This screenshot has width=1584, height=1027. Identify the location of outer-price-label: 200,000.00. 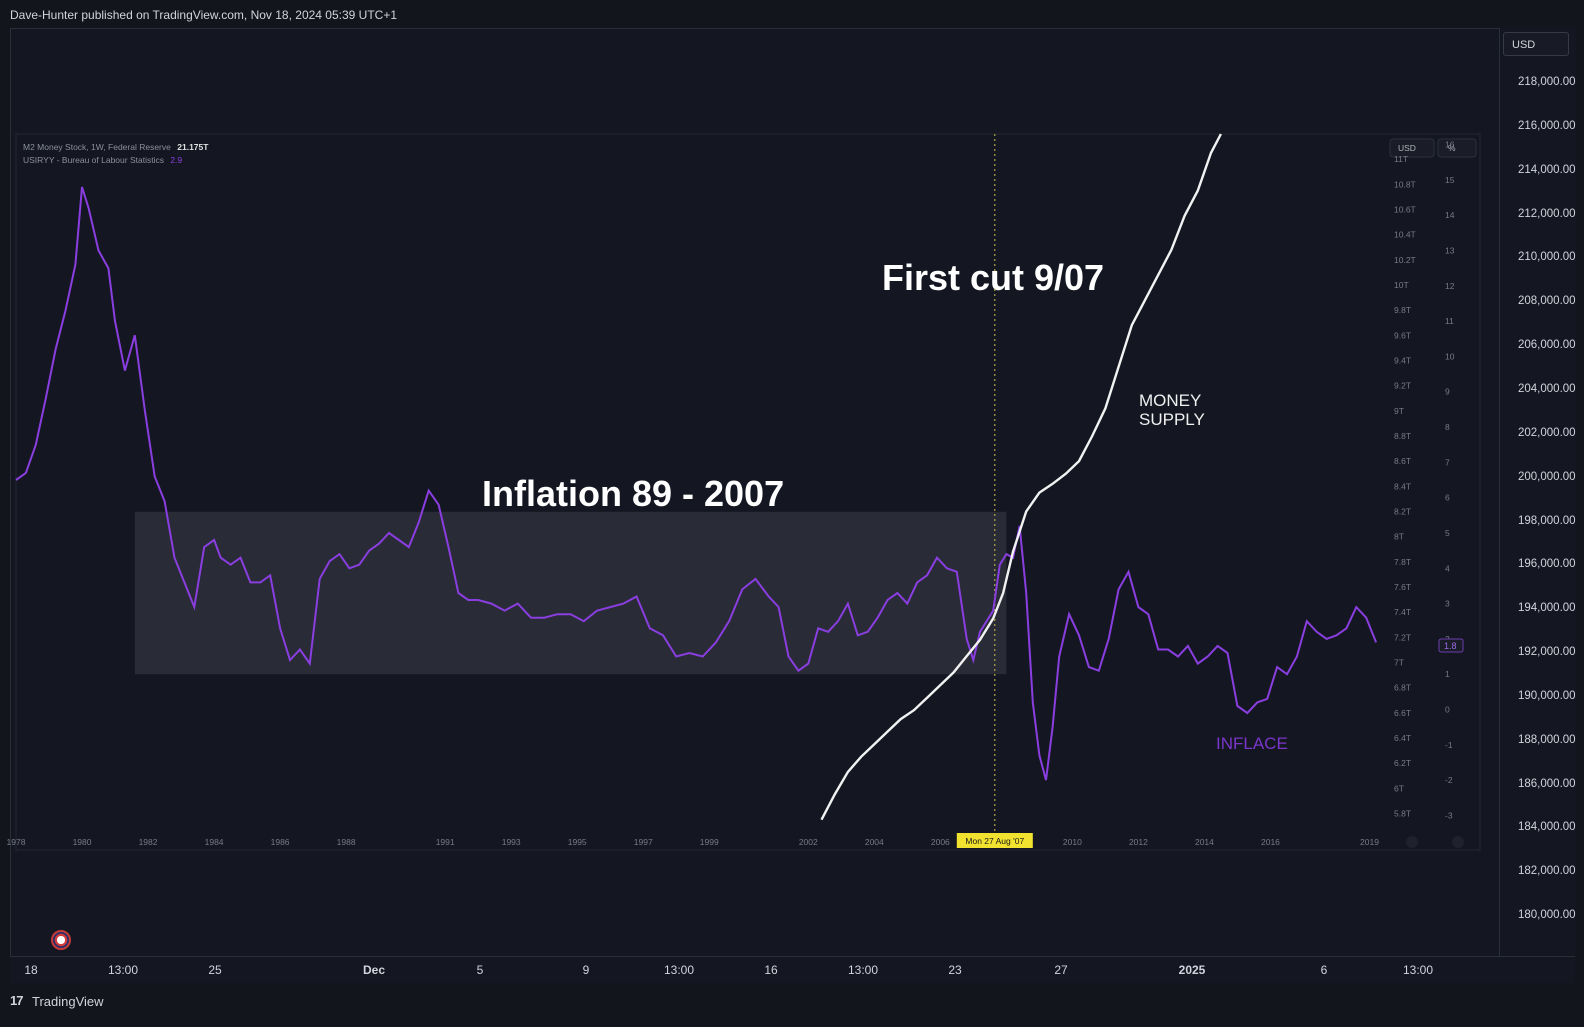
(1547, 476).